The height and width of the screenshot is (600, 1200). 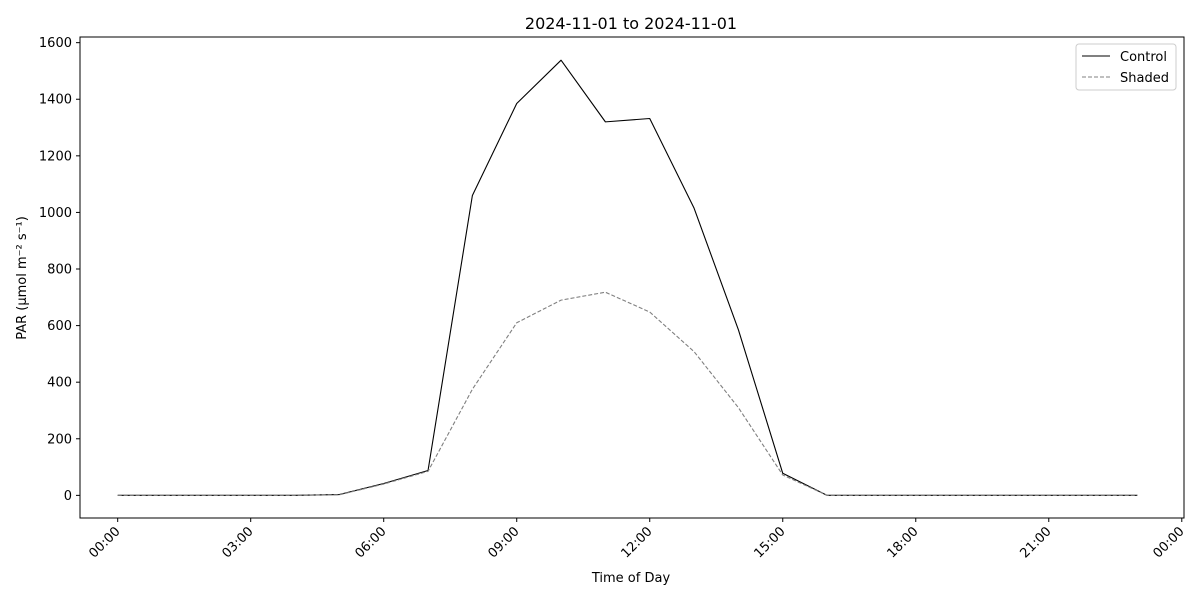 What do you see at coordinates (1143, 57) in the screenshot?
I see `legend-label-control: Control` at bounding box center [1143, 57].